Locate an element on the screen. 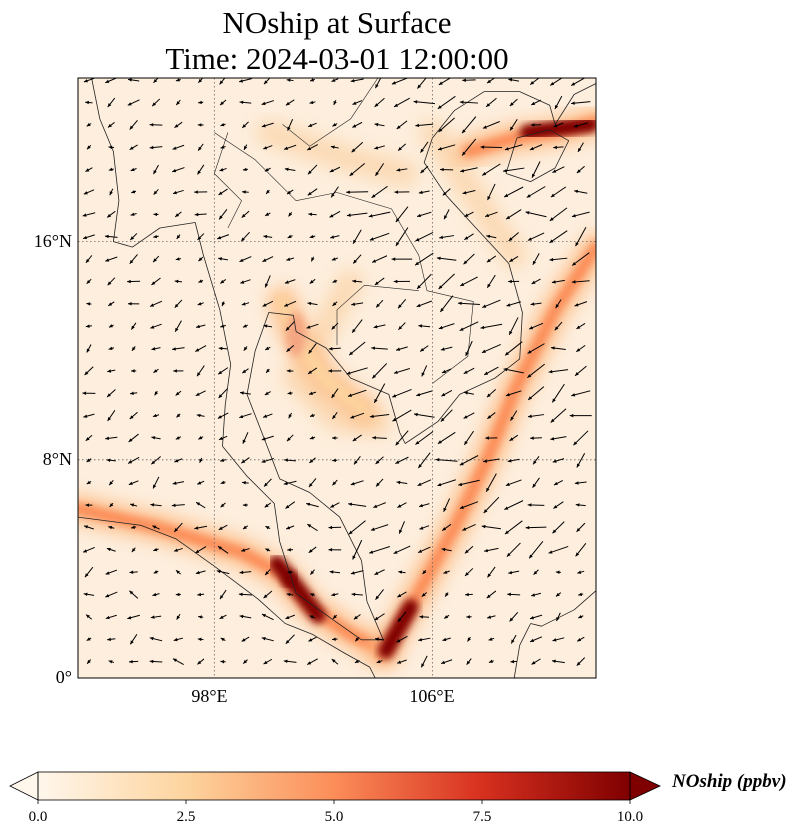 Image resolution: width=808 pixels, height=839 pixels. lon-tick-label: 106°E is located at coordinates (432, 696).